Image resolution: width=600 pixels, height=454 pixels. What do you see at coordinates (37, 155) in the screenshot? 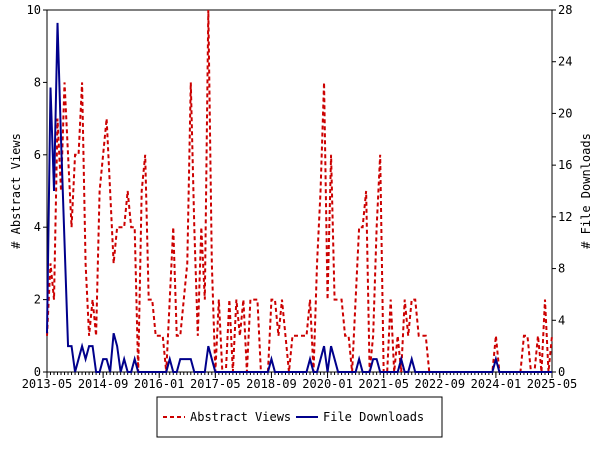
I see `y-tick-label: 6` at bounding box center [37, 155].